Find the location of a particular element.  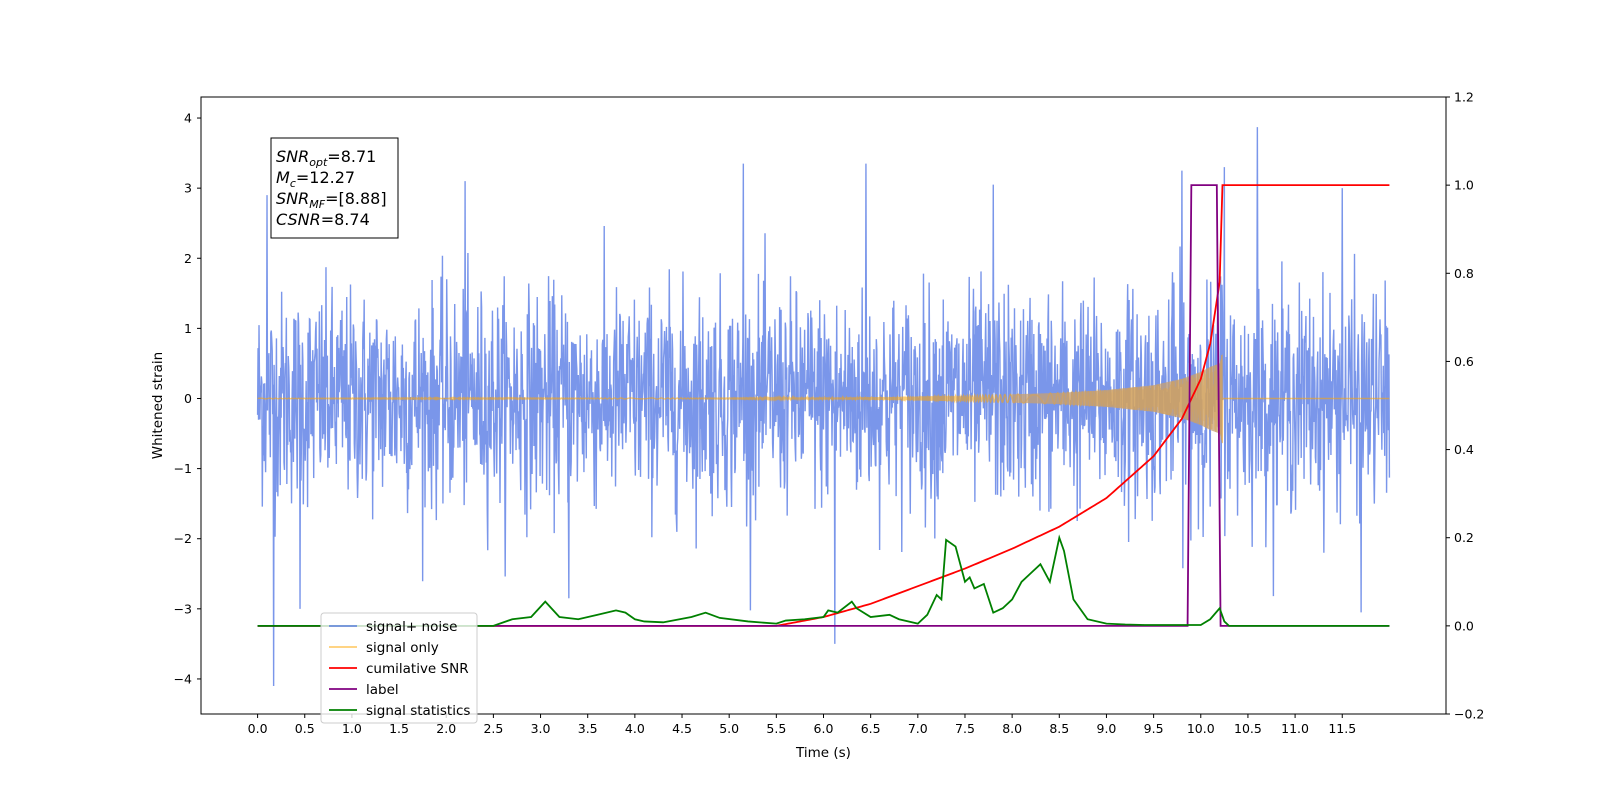

annotation-symbol: M is located at coordinates (283, 177).